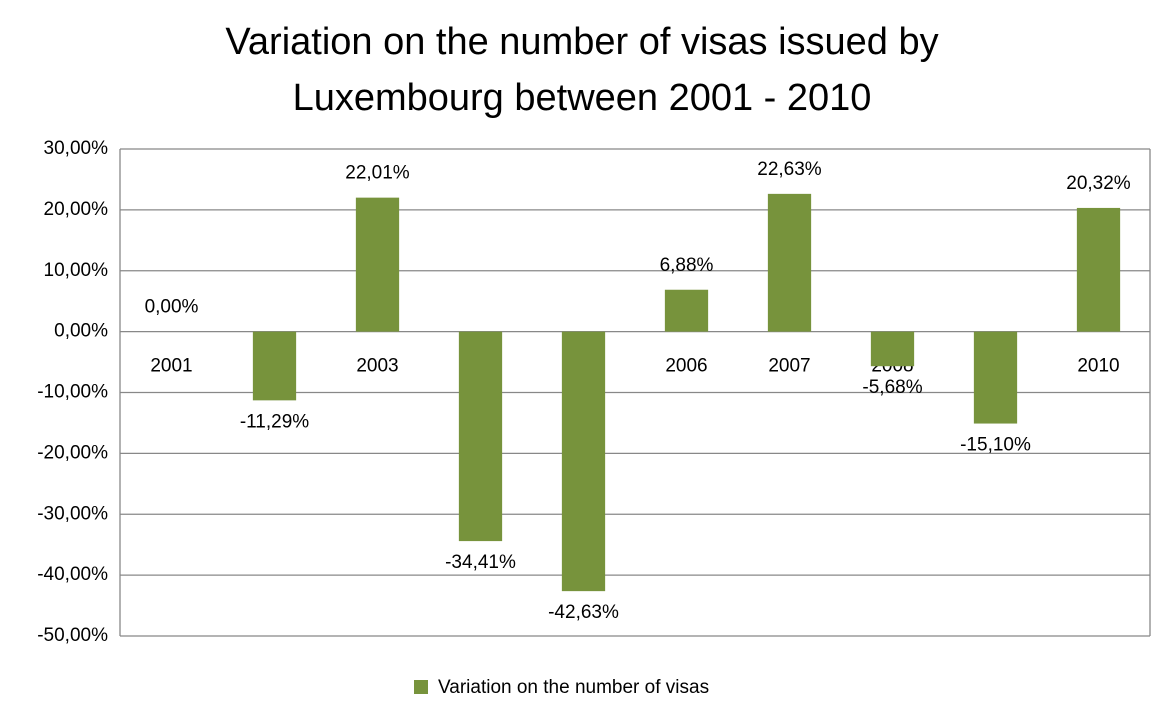 The height and width of the screenshot is (702, 1164). What do you see at coordinates (995, 445) in the screenshot?
I see `data-label: -15,10%` at bounding box center [995, 445].